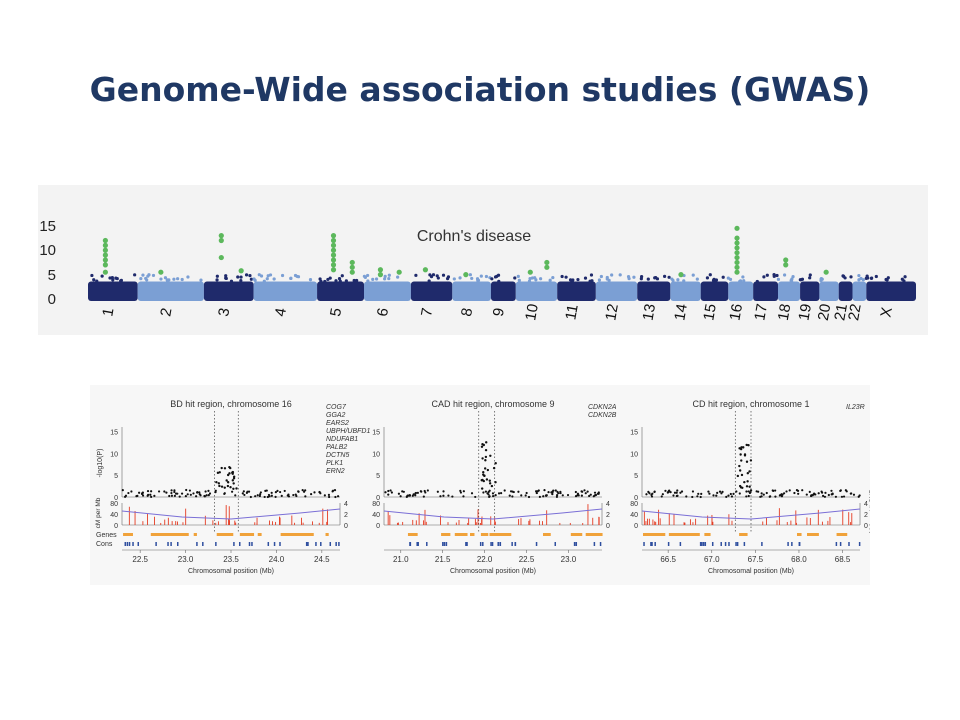 Image resolution: width=960 pixels, height=720 pixels. I want to click on chromosome-label: 12, so click(612, 312).